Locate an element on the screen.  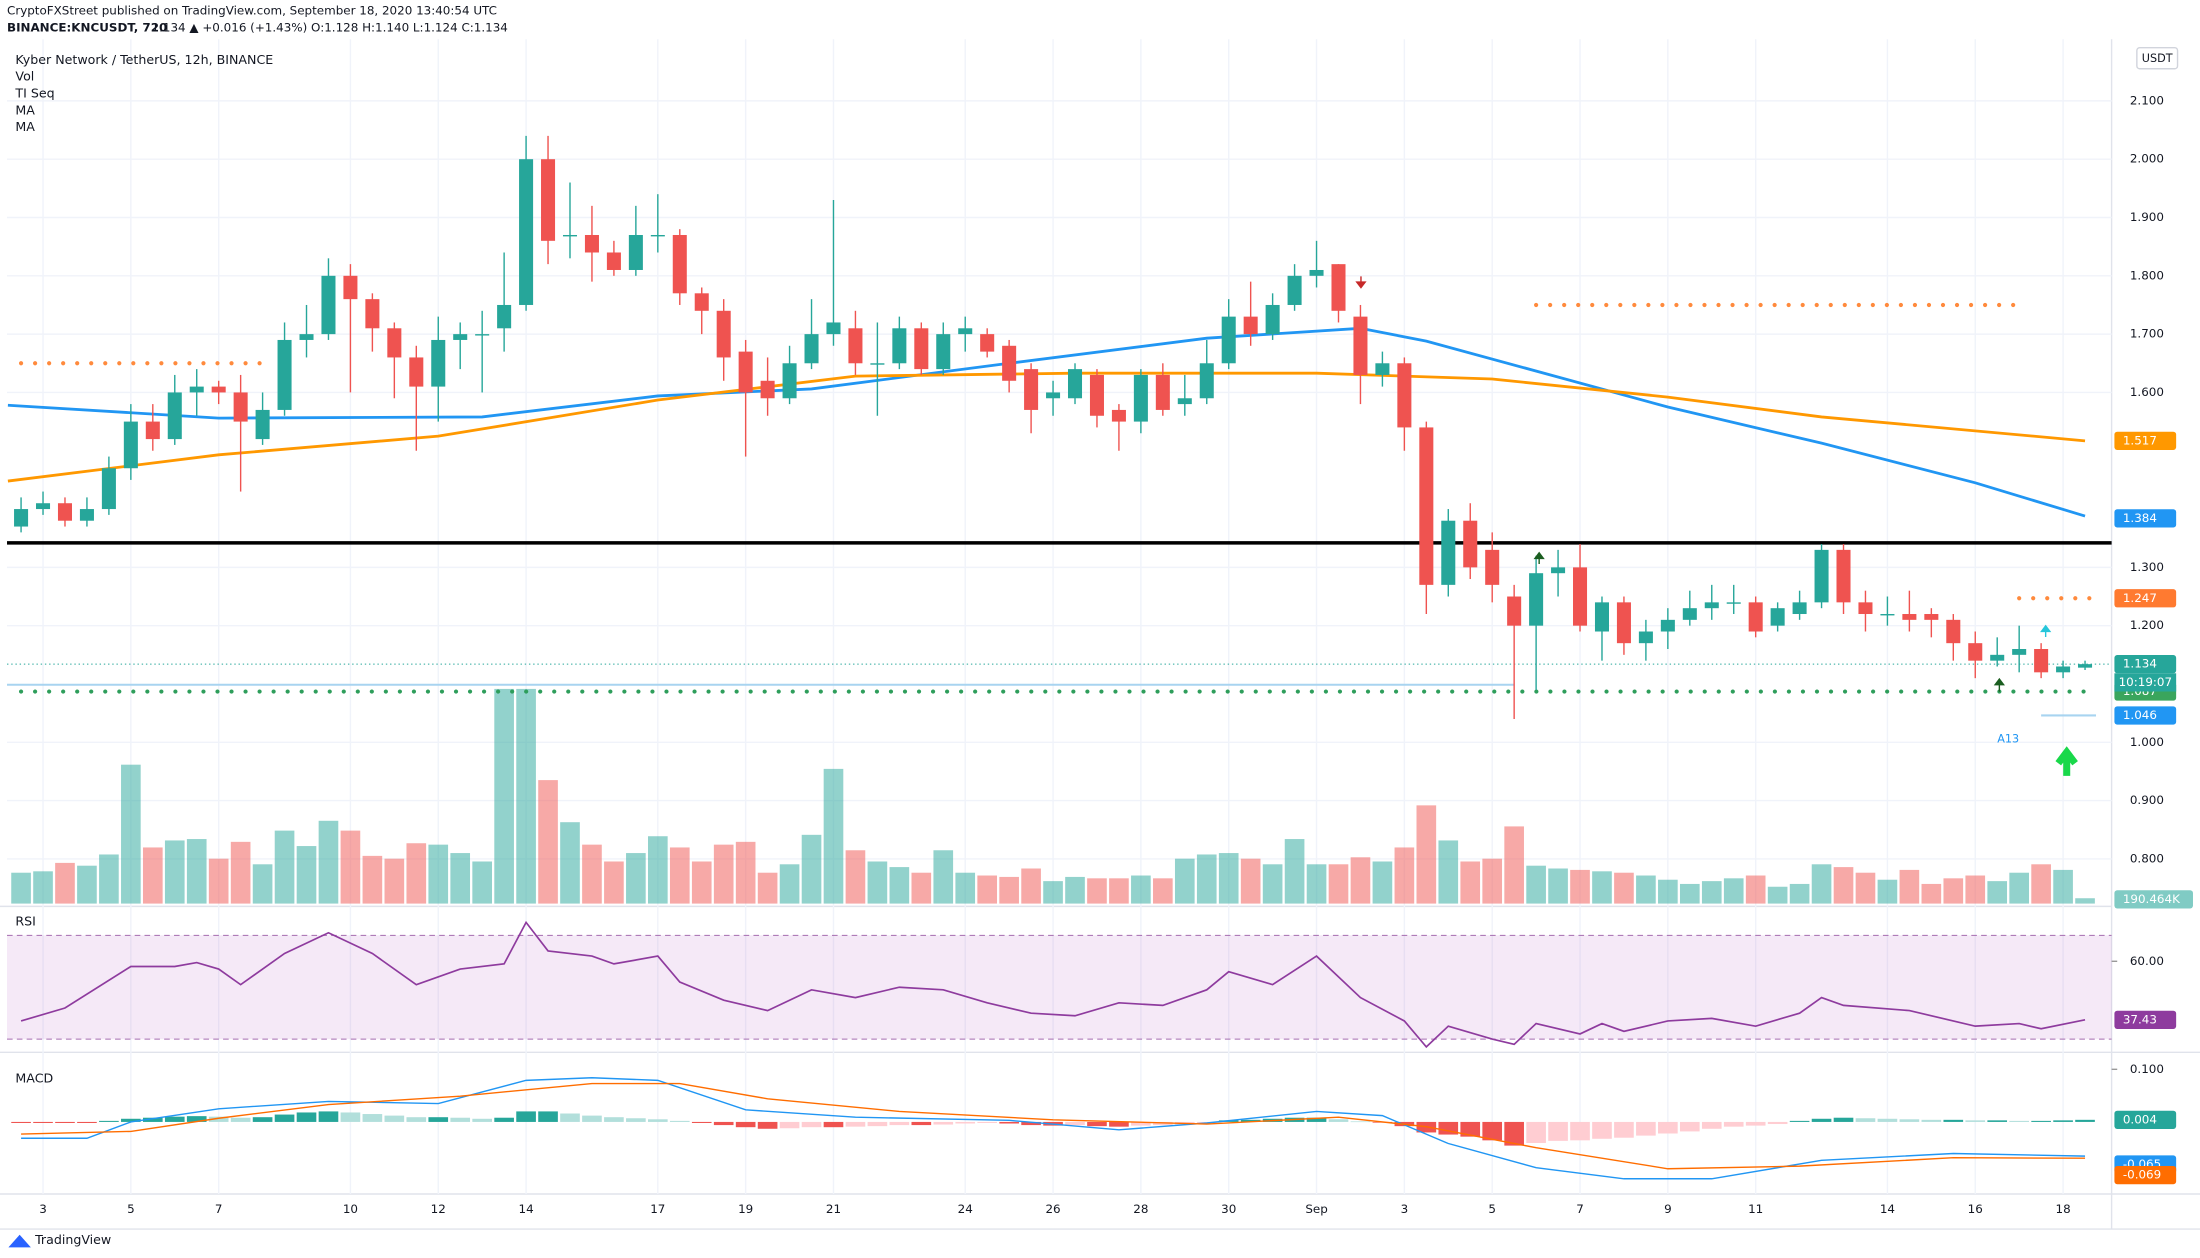
x-tick-label: 18 is located at coordinates (2063, 1209).